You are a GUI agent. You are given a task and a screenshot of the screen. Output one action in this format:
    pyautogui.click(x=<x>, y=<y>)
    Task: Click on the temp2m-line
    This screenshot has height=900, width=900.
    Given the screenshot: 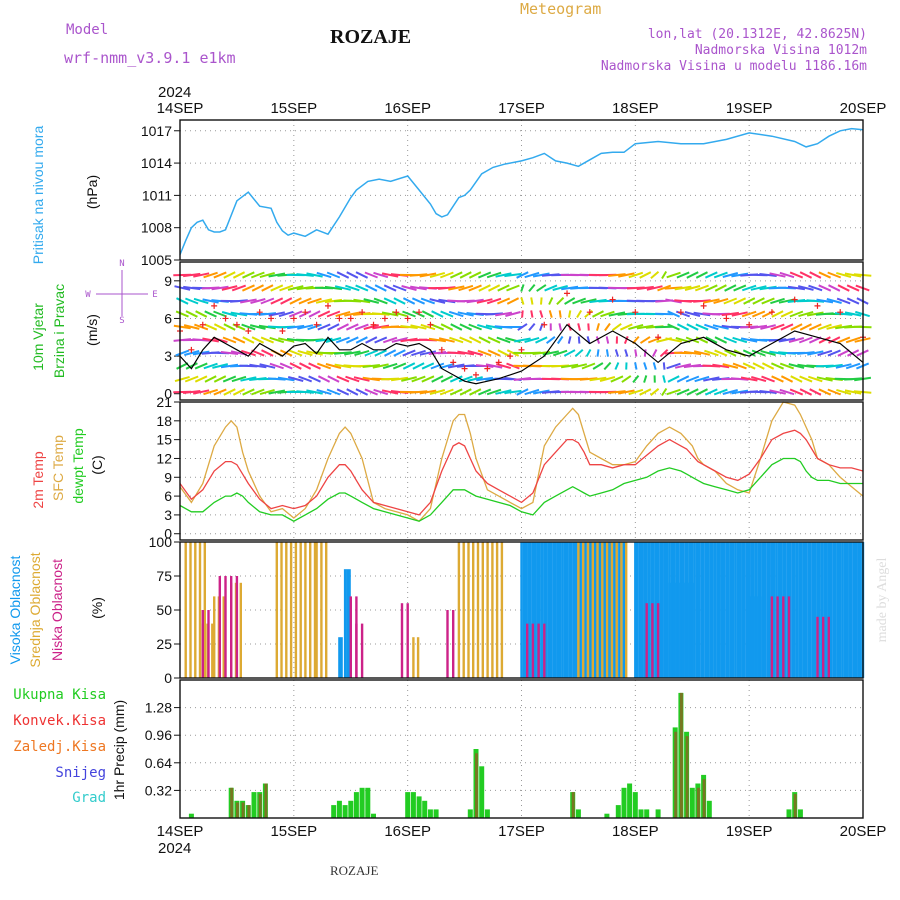 What is the action you would take?
    pyautogui.click(x=521, y=472)
    